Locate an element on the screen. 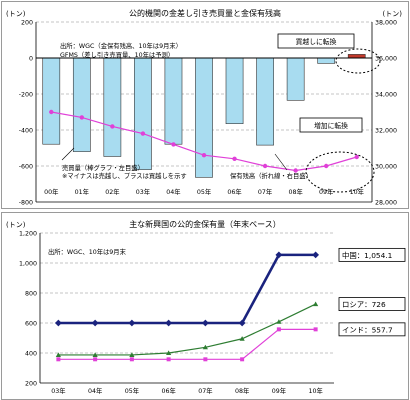 This screenshot has width=410, height=400. x-tick-label: 02年 is located at coordinates (112, 191).